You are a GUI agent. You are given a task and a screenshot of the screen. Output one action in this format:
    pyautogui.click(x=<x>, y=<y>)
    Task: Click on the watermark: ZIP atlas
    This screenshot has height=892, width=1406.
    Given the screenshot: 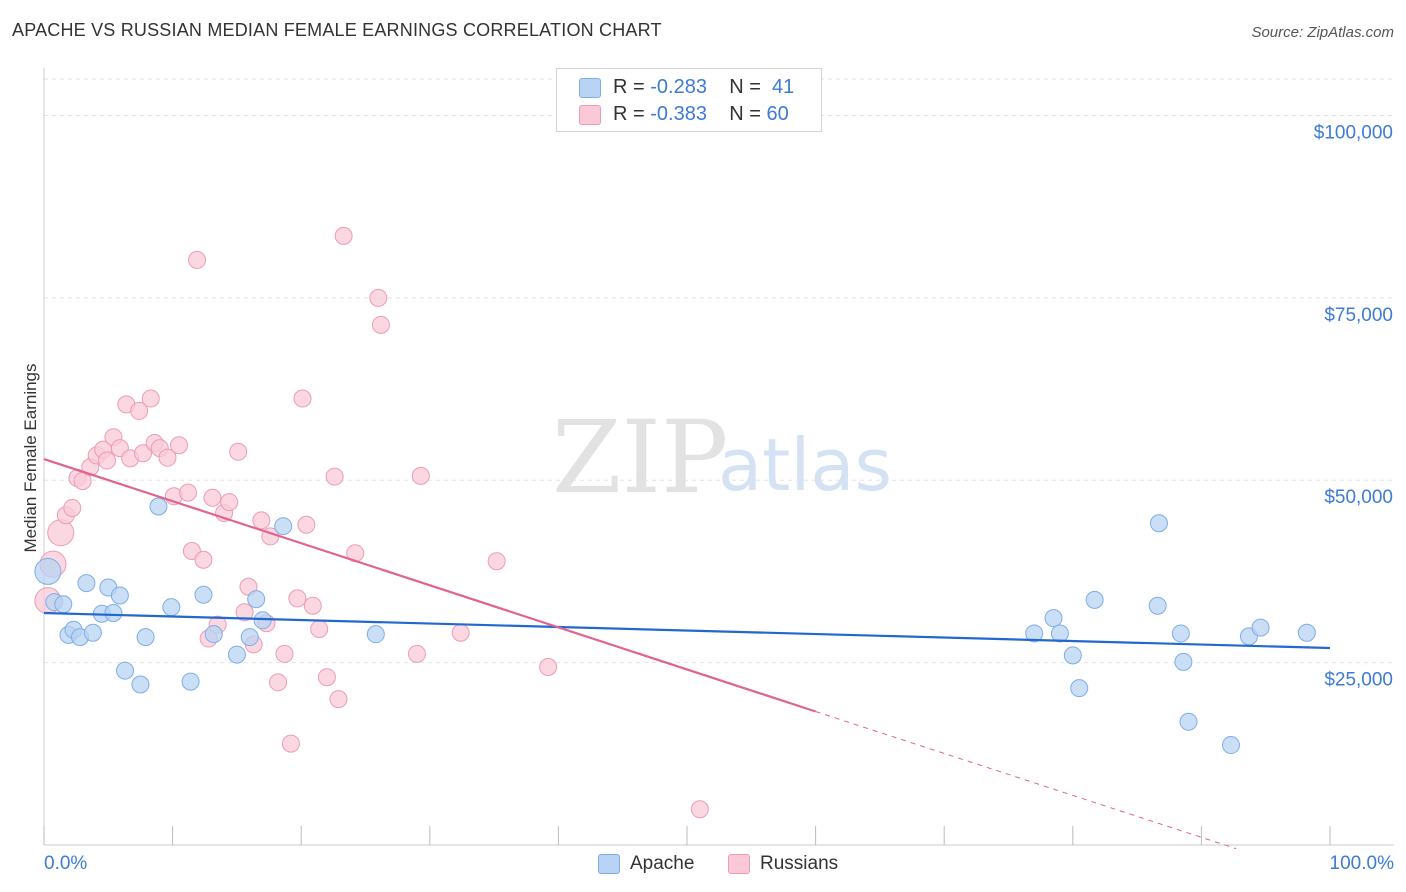 What is the action you would take?
    pyautogui.click(x=722, y=457)
    